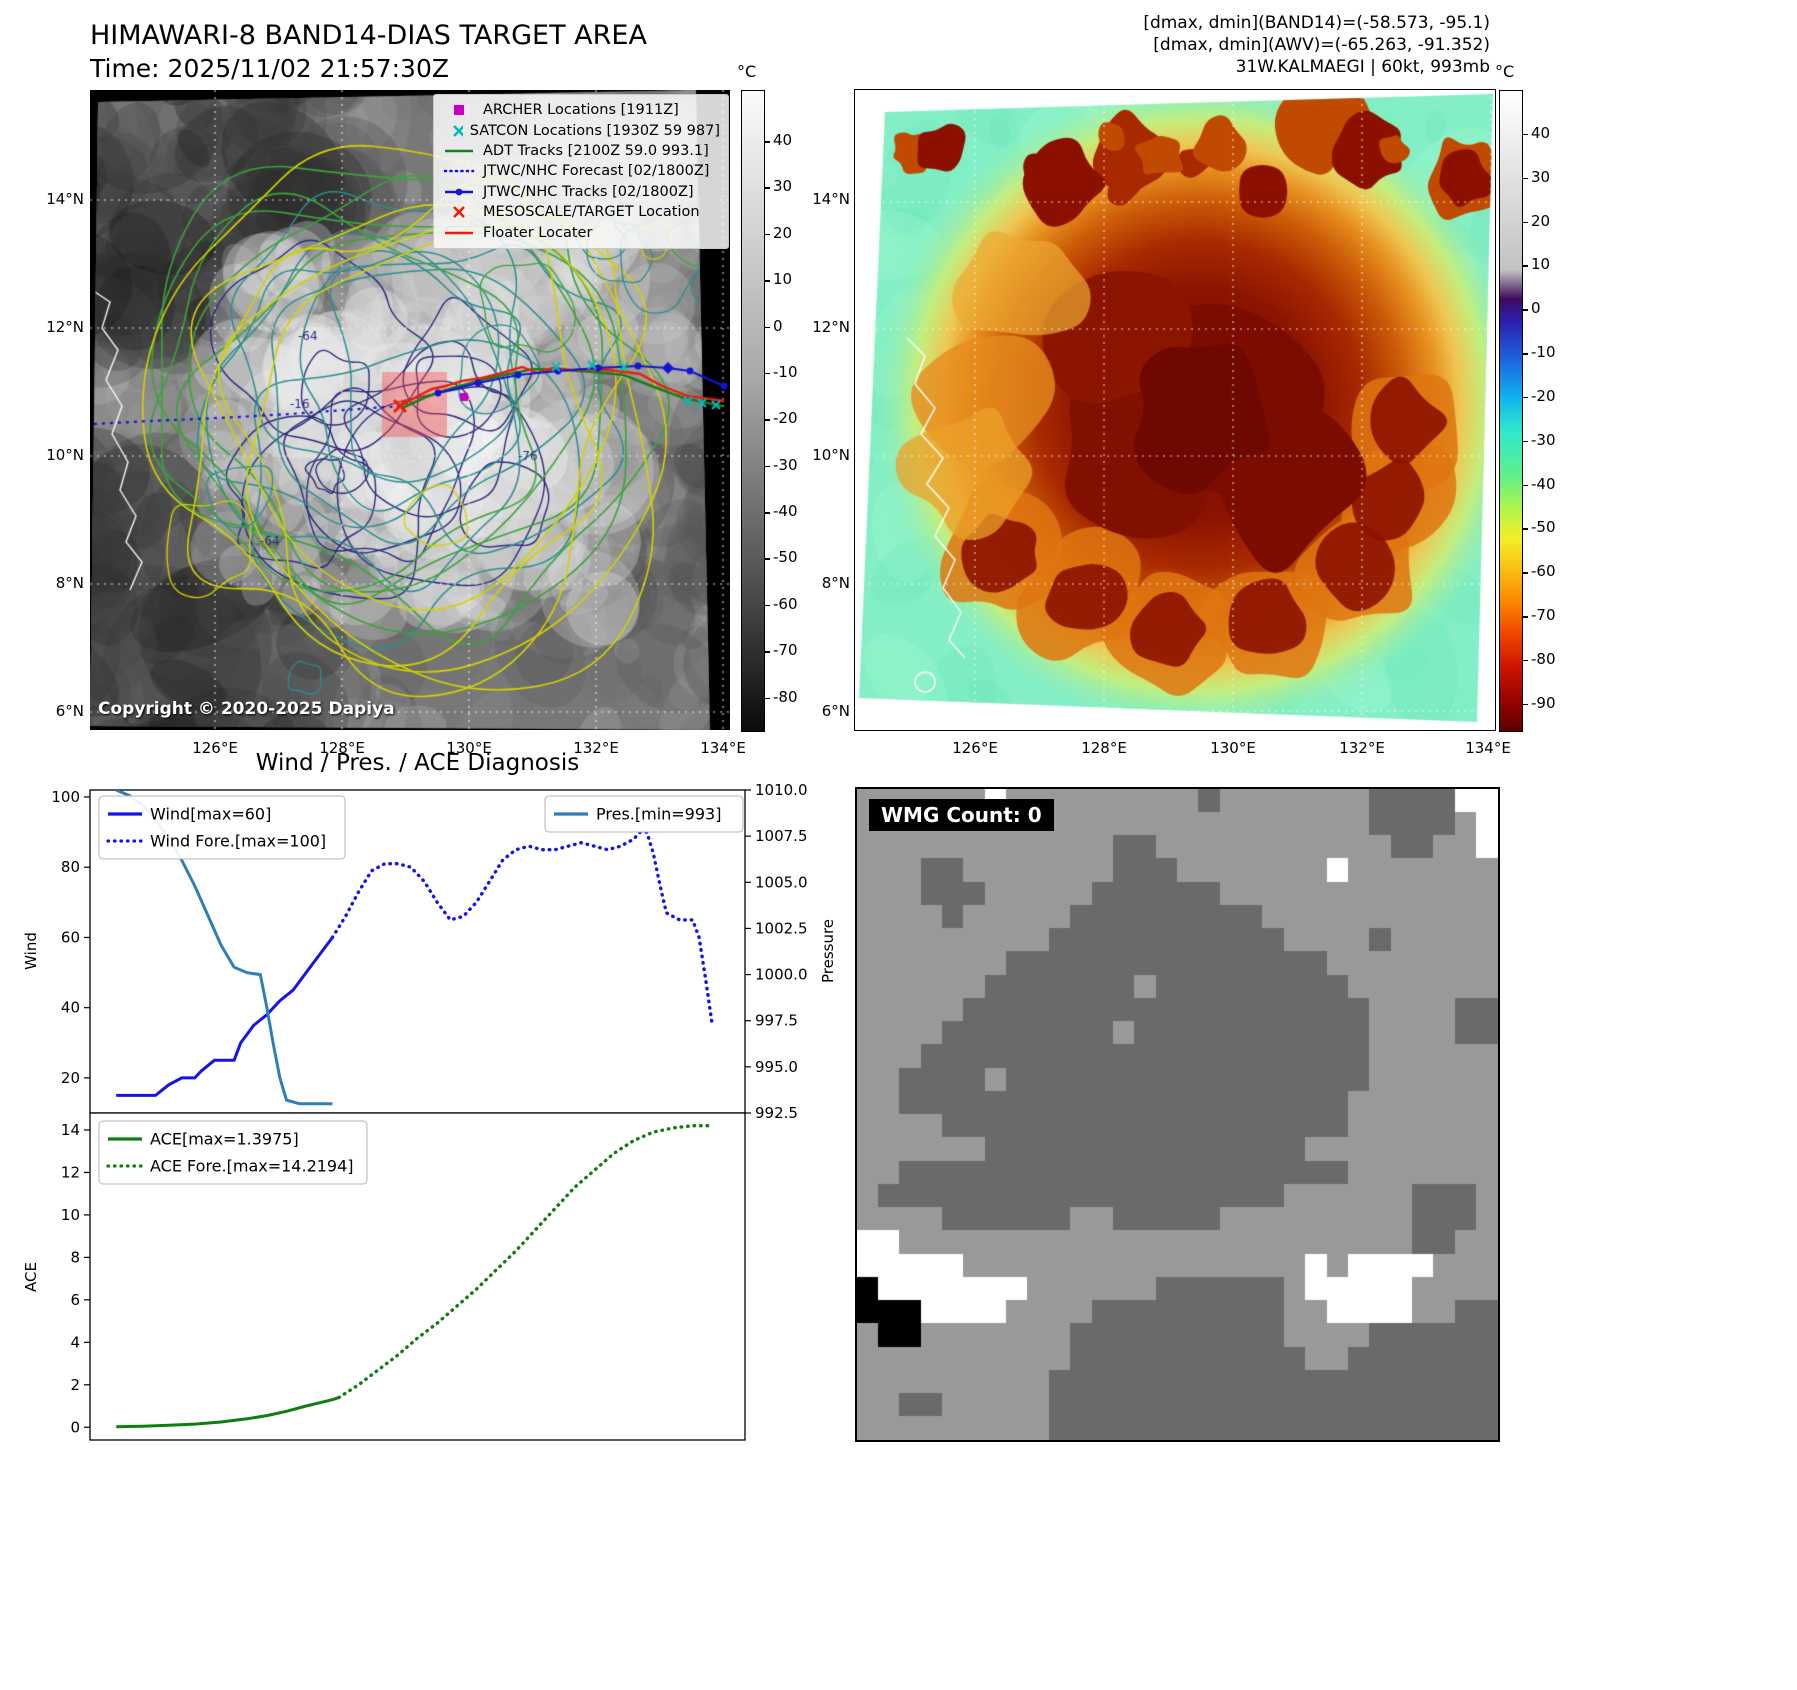 The height and width of the screenshot is (1690, 1797). What do you see at coordinates (785, 511) in the screenshot?
I see `colorbar-tick-label: -40` at bounding box center [785, 511].